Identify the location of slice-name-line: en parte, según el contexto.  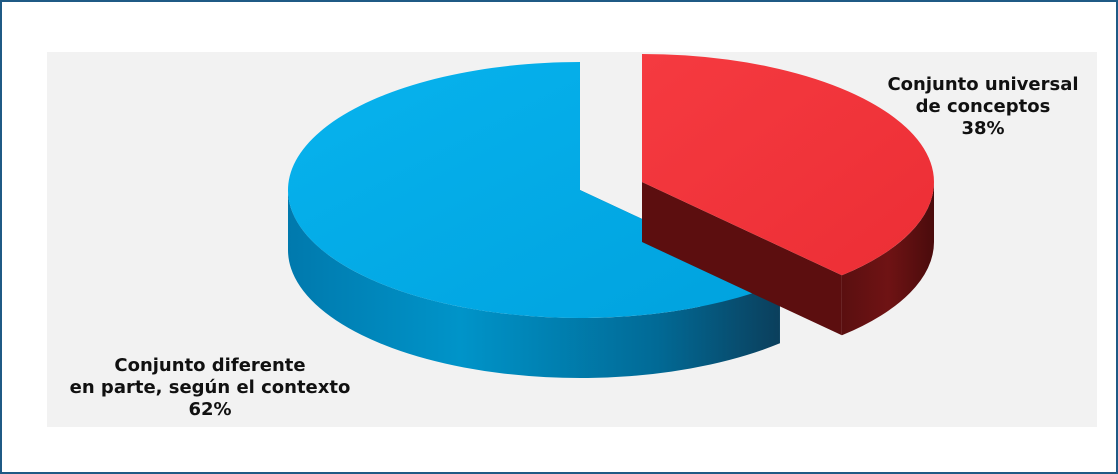
(210, 387).